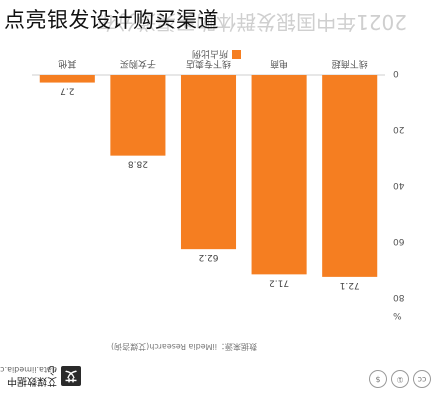 The height and width of the screenshot is (400, 437). I want to click on overlay-title: 点亮银发设计购买渠道, so click(111, 20).